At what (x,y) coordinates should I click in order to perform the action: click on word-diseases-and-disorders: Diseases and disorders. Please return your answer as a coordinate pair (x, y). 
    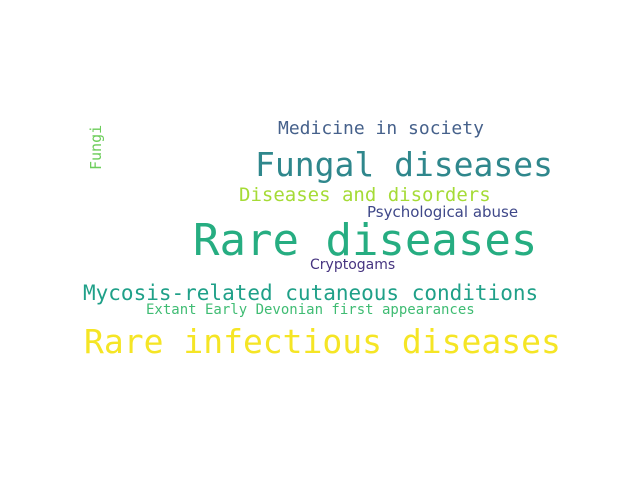
    Looking at the image, I should click on (365, 195).